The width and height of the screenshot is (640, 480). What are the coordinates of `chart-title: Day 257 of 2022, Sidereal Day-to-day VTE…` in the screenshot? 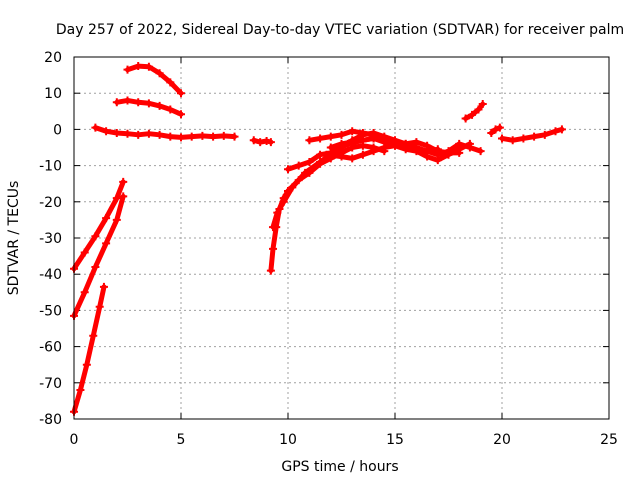 It's located at (340, 30).